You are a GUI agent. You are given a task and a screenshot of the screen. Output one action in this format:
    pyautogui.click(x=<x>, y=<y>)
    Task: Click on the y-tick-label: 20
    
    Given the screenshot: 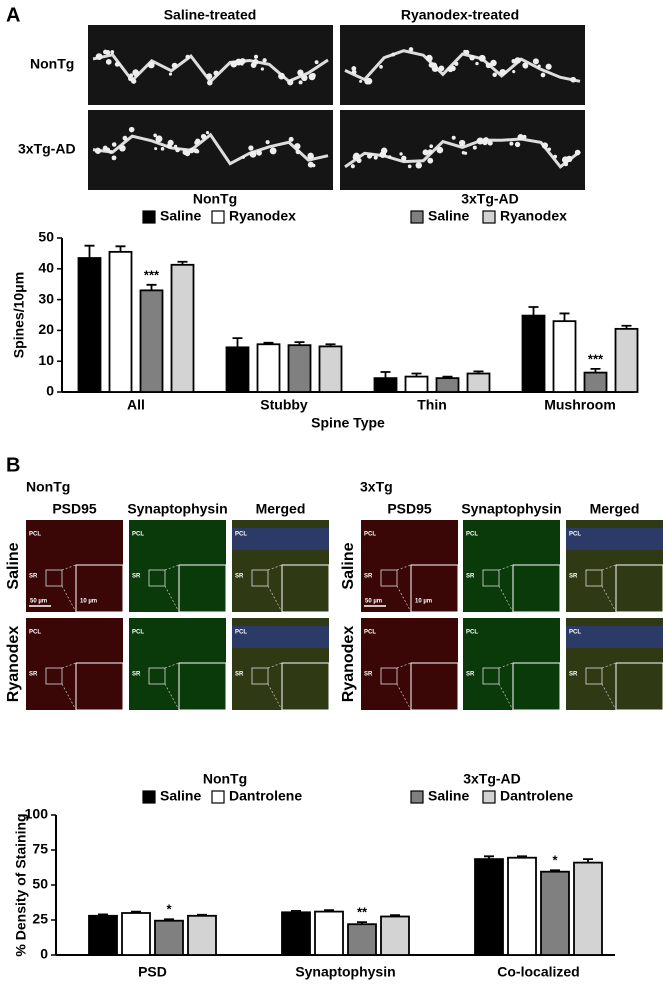 What is the action you would take?
    pyautogui.click(x=46, y=329)
    